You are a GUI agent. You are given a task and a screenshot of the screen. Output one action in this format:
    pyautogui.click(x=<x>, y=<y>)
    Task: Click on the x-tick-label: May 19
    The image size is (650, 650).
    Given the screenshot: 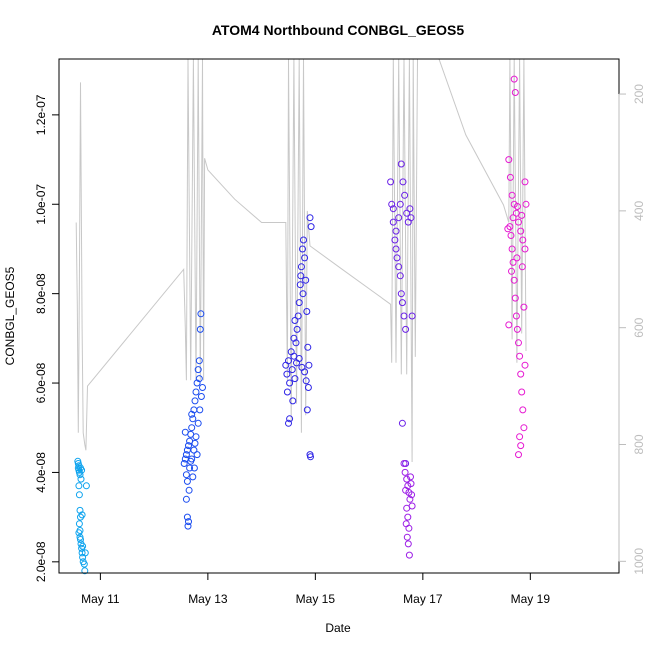 What is the action you would take?
    pyautogui.click(x=531, y=599)
    